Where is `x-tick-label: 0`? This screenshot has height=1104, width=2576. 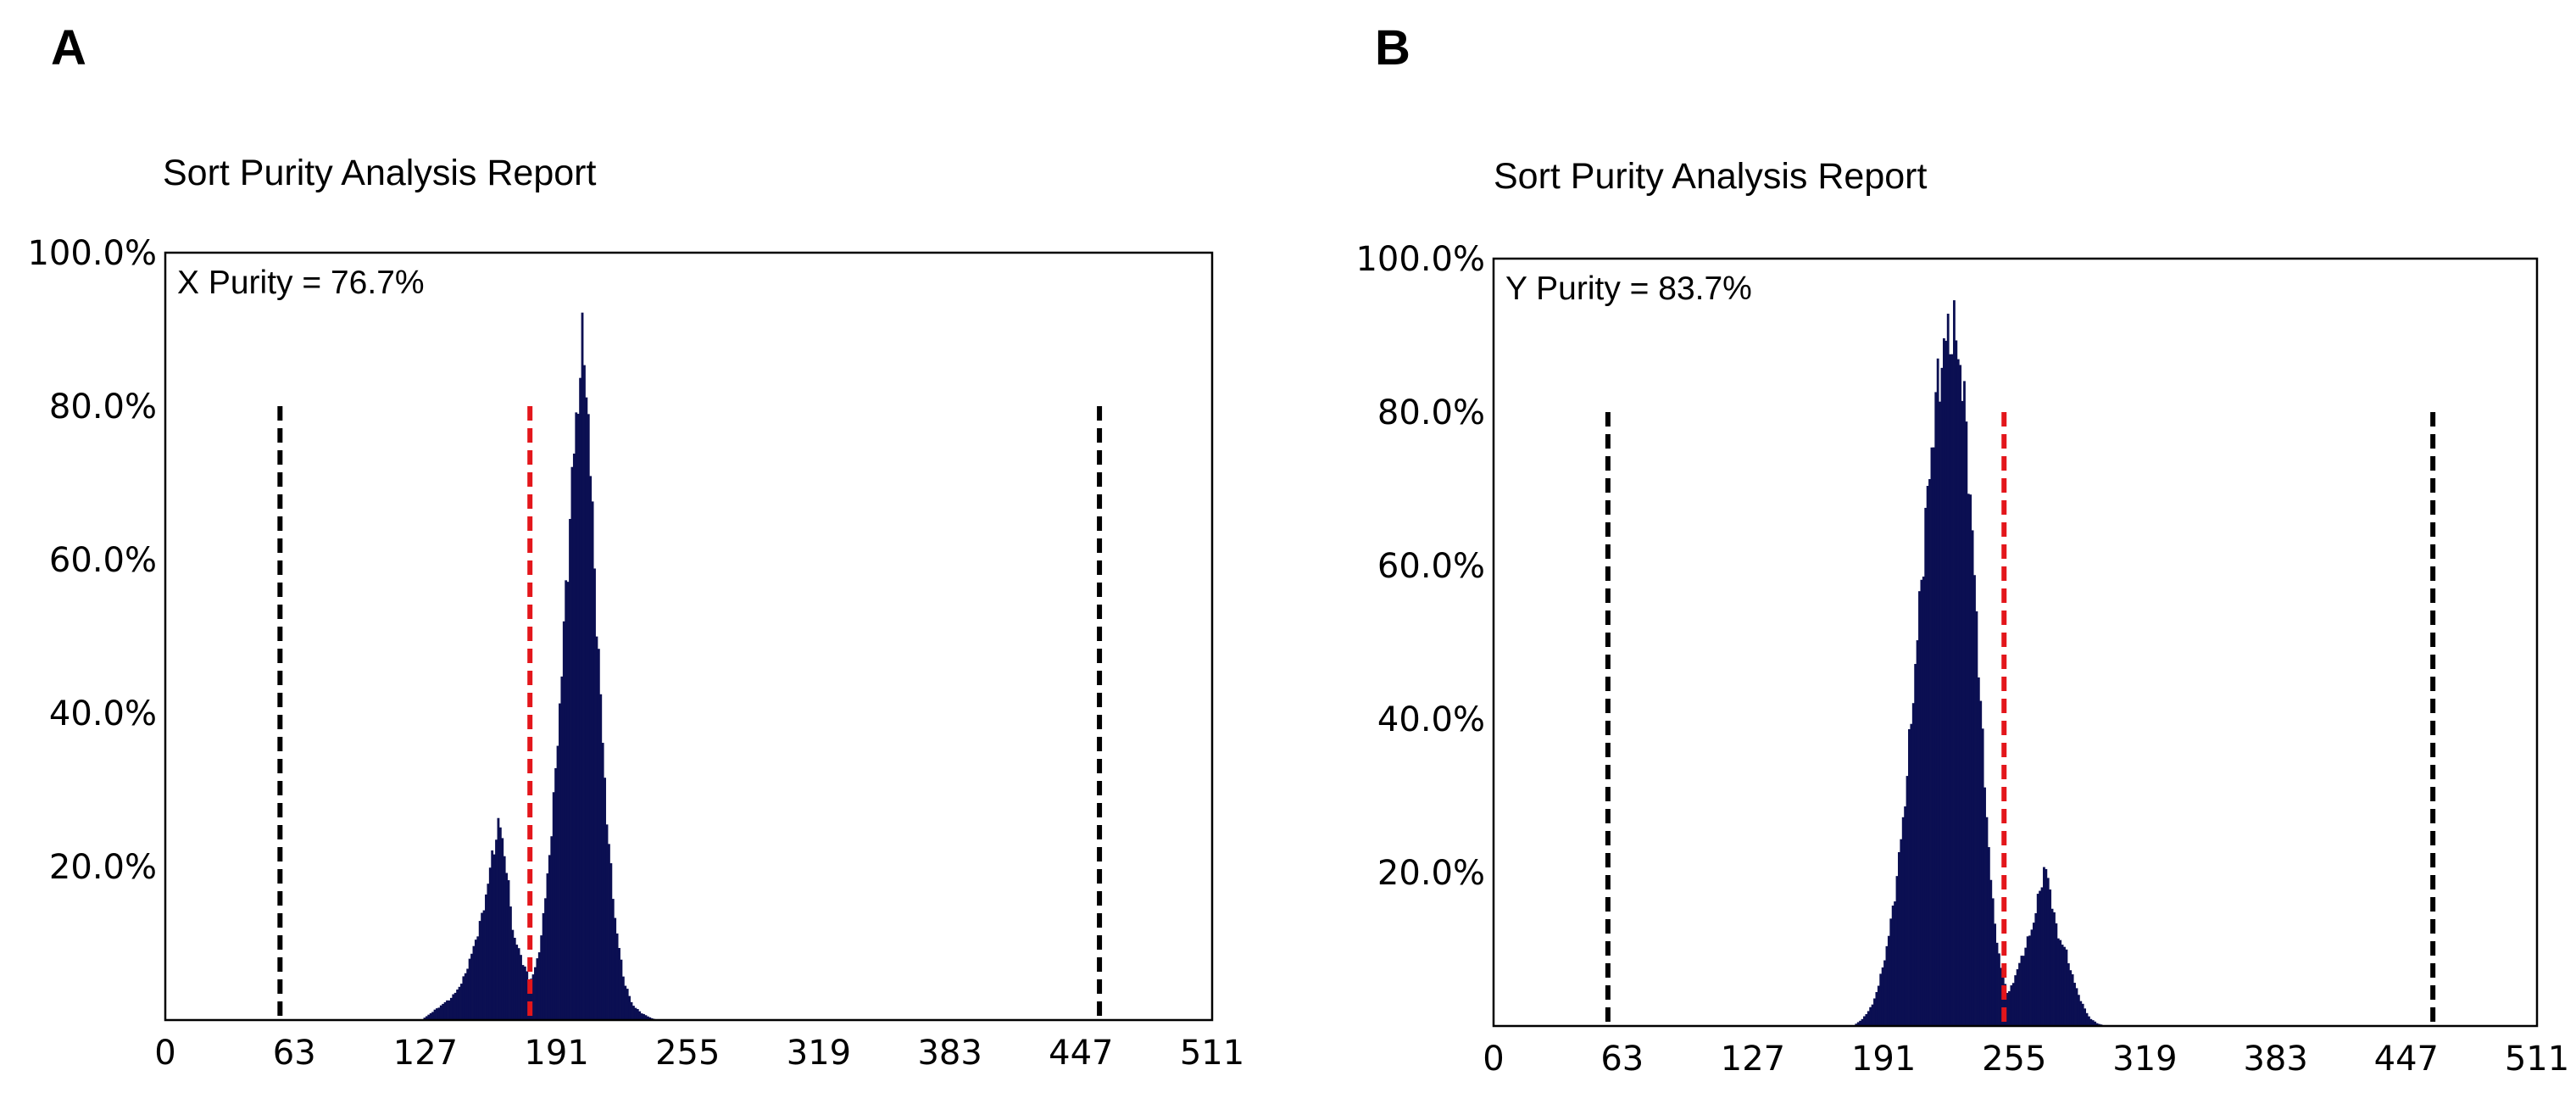
x-tick-label: 0 is located at coordinates (164, 1053).